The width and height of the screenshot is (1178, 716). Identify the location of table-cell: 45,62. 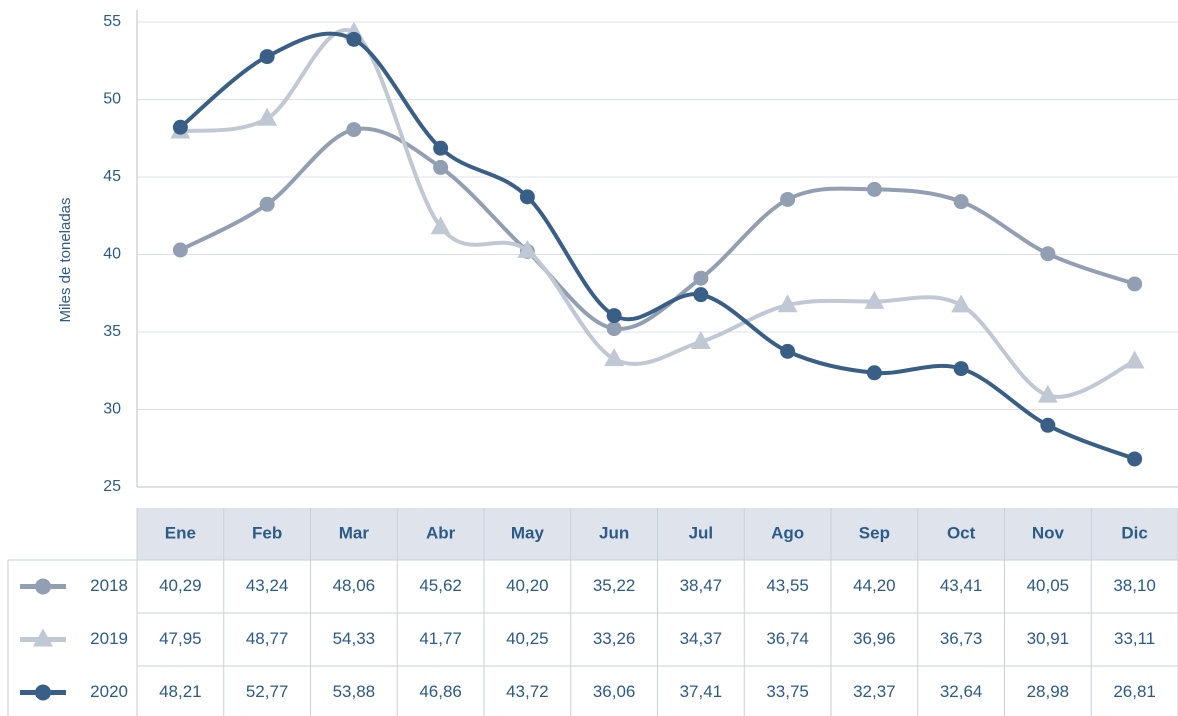
(440, 585).